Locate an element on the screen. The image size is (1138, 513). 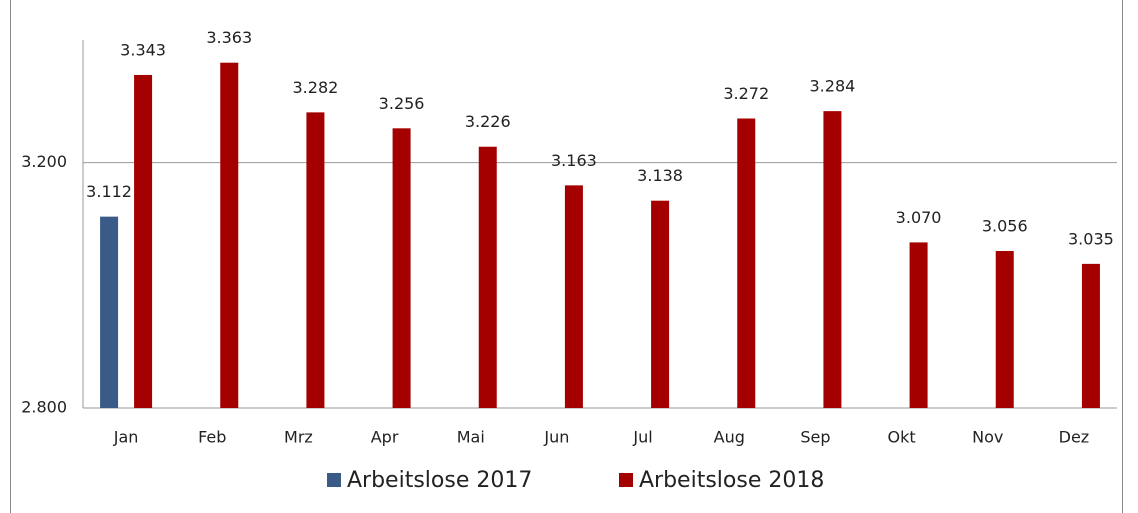
x-tick-label: Jul is located at coordinates (642, 437).